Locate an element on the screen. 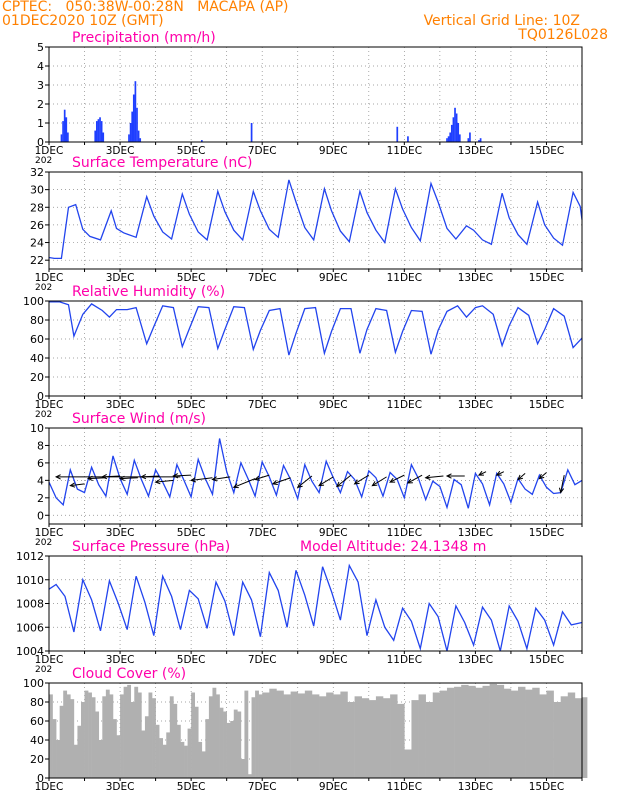 The width and height of the screenshot is (618, 800). y-tick-label: 0 is located at coordinates (40, 778).